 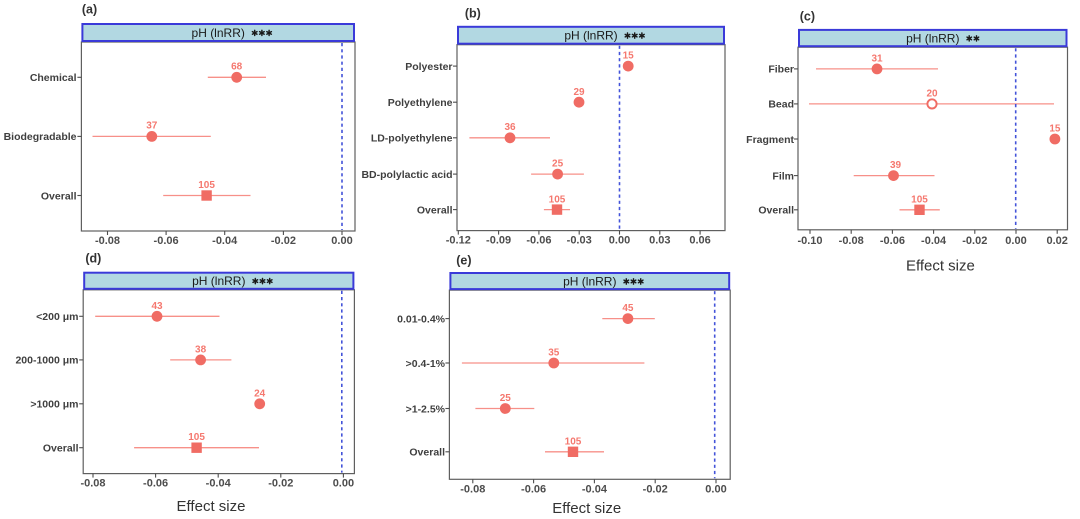 What do you see at coordinates (463, 261) in the screenshot?
I see `svg-text: (e)` at bounding box center [463, 261].